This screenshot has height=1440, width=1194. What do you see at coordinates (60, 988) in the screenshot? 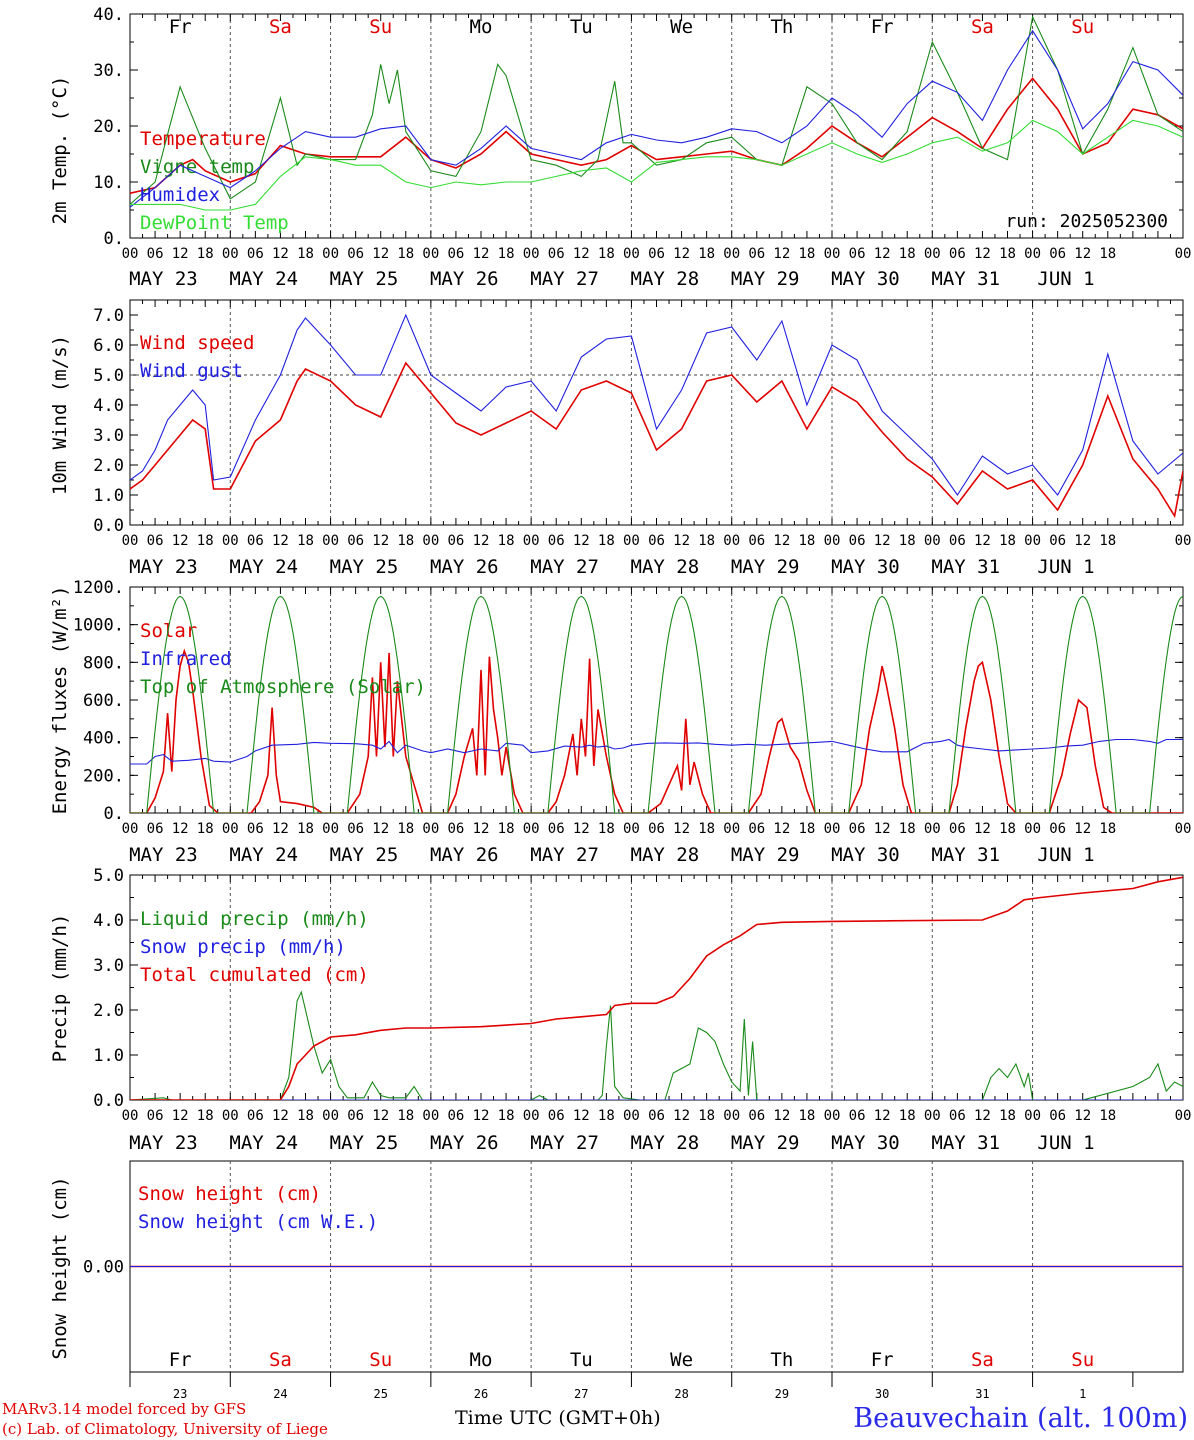
I see `y-axis-label: Precip (mm/h)` at bounding box center [60, 988].